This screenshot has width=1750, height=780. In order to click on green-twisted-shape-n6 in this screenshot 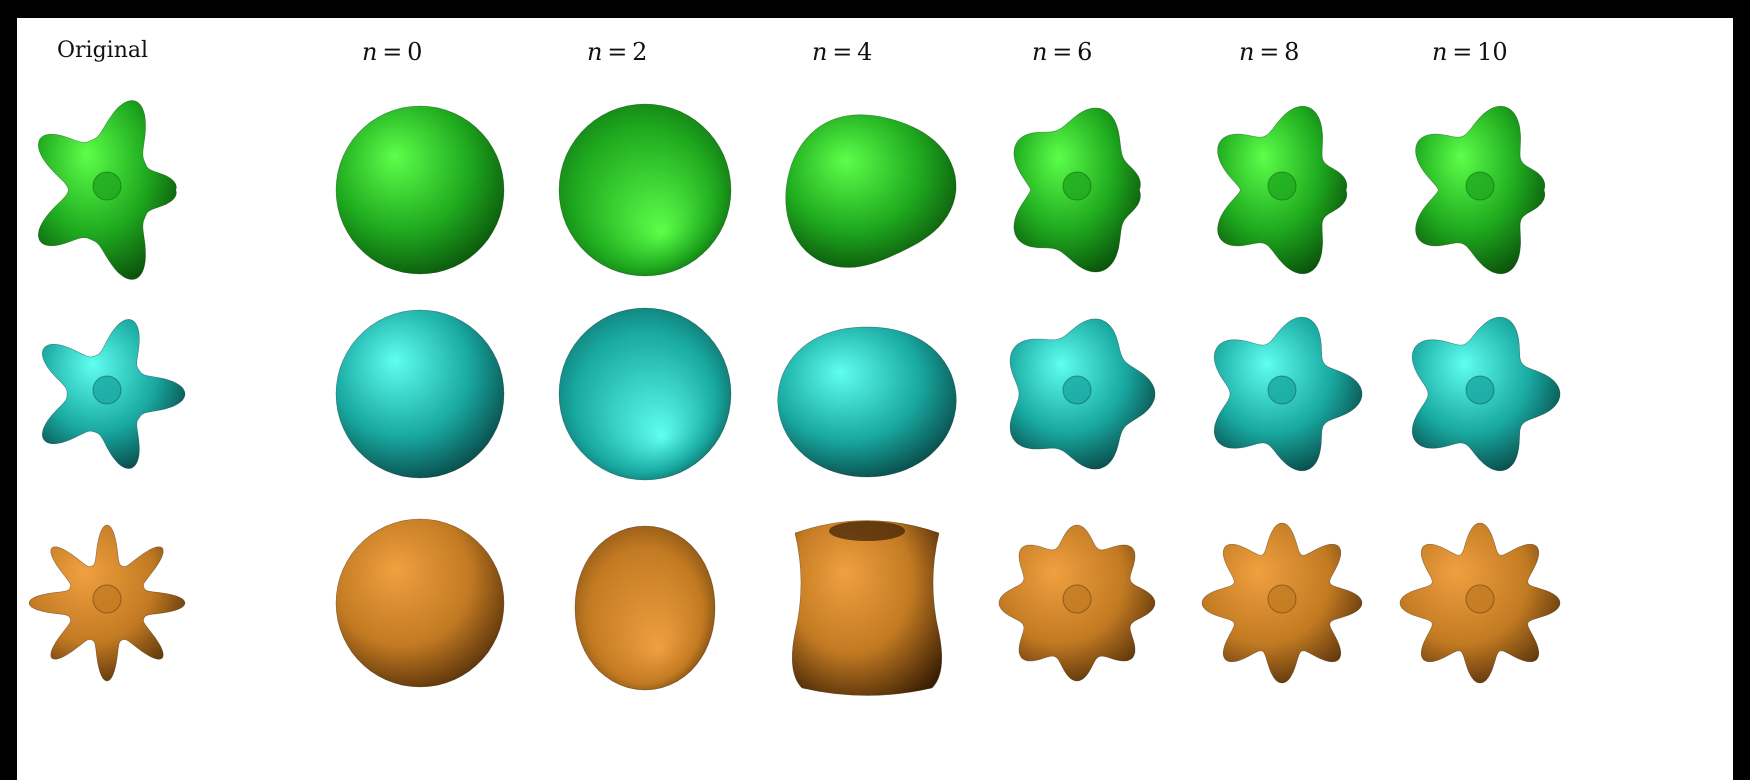, I will do `click(1077, 190)`.